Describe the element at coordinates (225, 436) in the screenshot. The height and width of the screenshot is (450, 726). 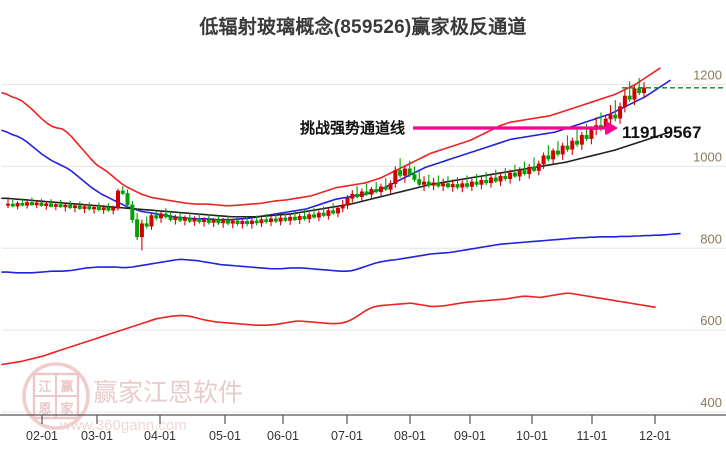
I see `x-axis-tick-label: 05-01` at that location.